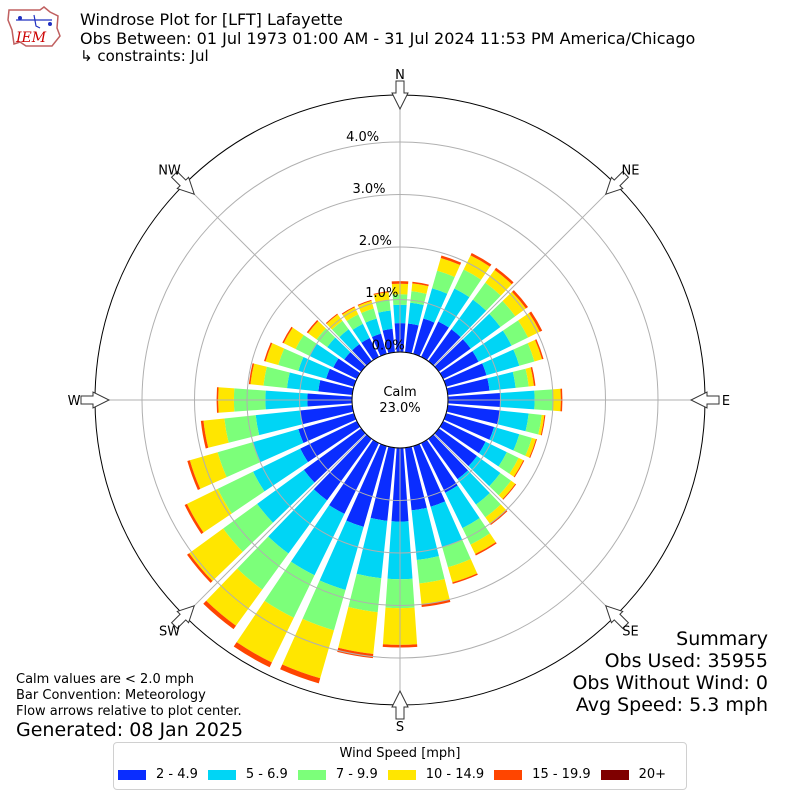 This screenshot has height=800, width=800. What do you see at coordinates (631, 171) in the screenshot?
I see `compass-label-ne: NE` at bounding box center [631, 171].